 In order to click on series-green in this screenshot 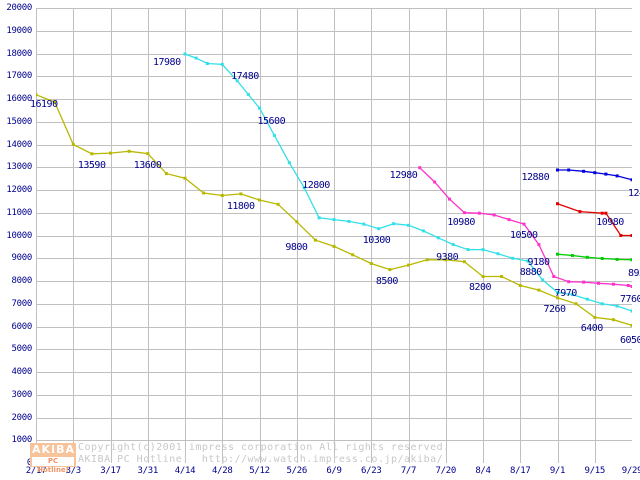, I will do `click(594, 257)`.